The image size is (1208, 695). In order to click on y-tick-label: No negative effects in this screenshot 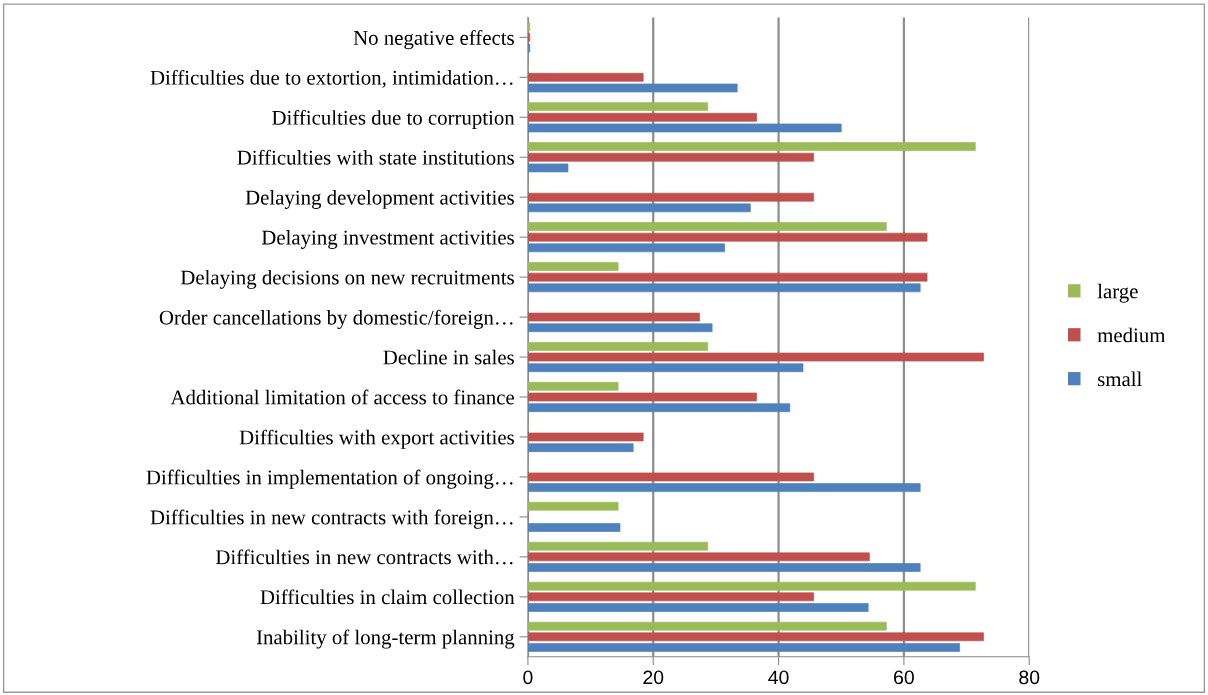, I will do `click(433, 40)`.